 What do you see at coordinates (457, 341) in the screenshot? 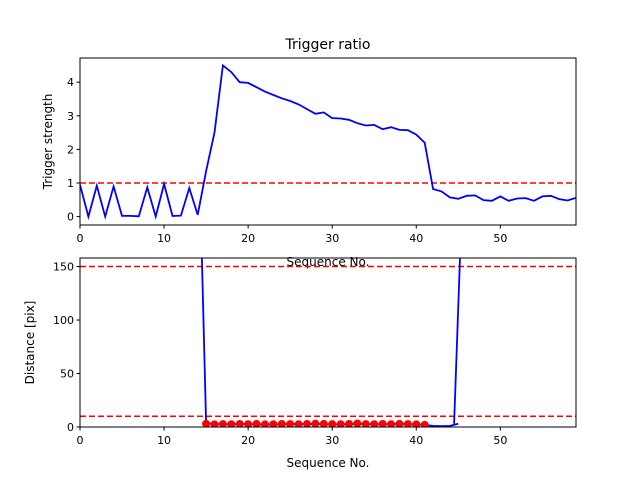
I see `series-line` at bounding box center [457, 341].